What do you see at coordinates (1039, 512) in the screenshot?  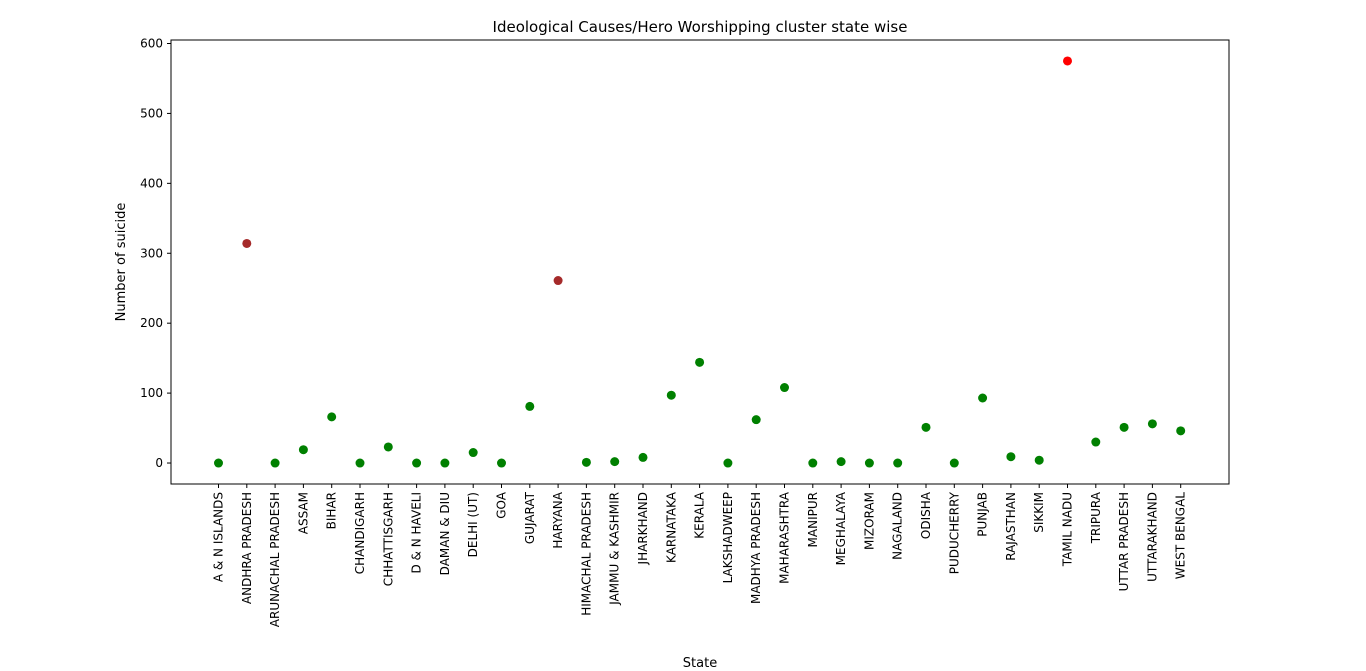 I see `x-tick-label: SIKKIM` at bounding box center [1039, 512].